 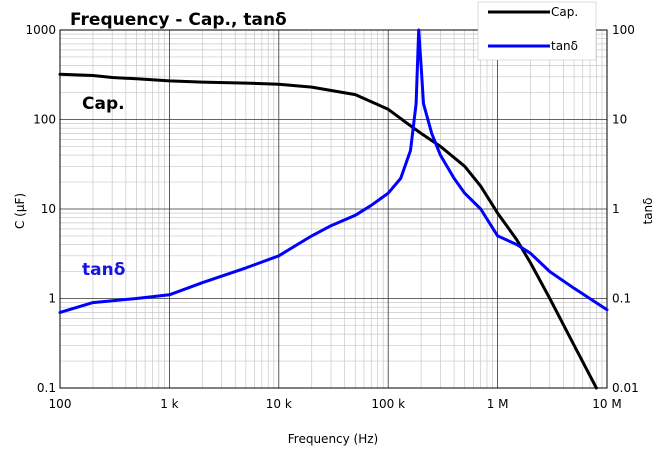 I want to click on annotation-tand: tanδ, so click(x=103, y=270).